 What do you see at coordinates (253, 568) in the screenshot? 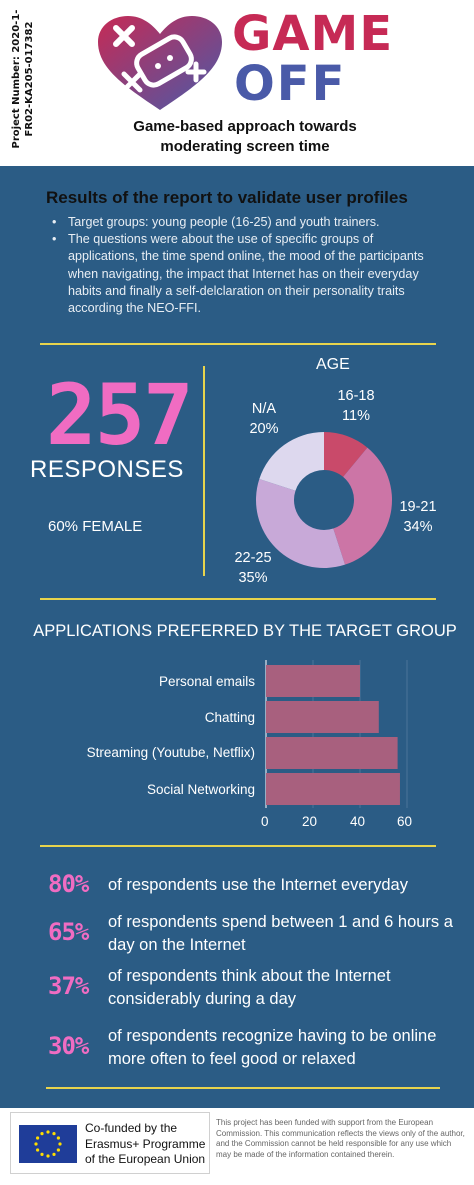
I see `age-label-22-25: 22-25 35%` at bounding box center [253, 568].